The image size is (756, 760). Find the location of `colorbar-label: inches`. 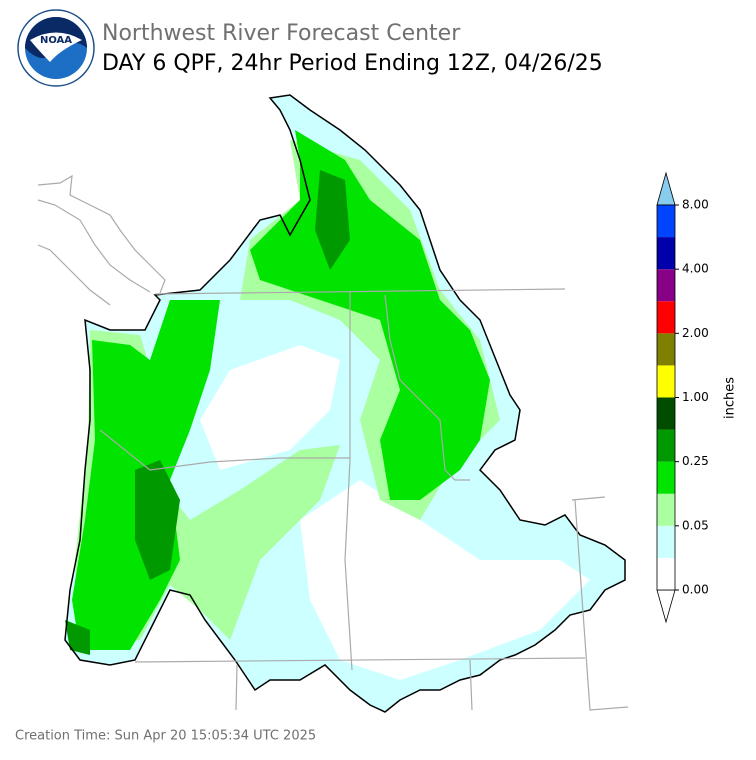

colorbar-label: inches is located at coordinates (730, 398).